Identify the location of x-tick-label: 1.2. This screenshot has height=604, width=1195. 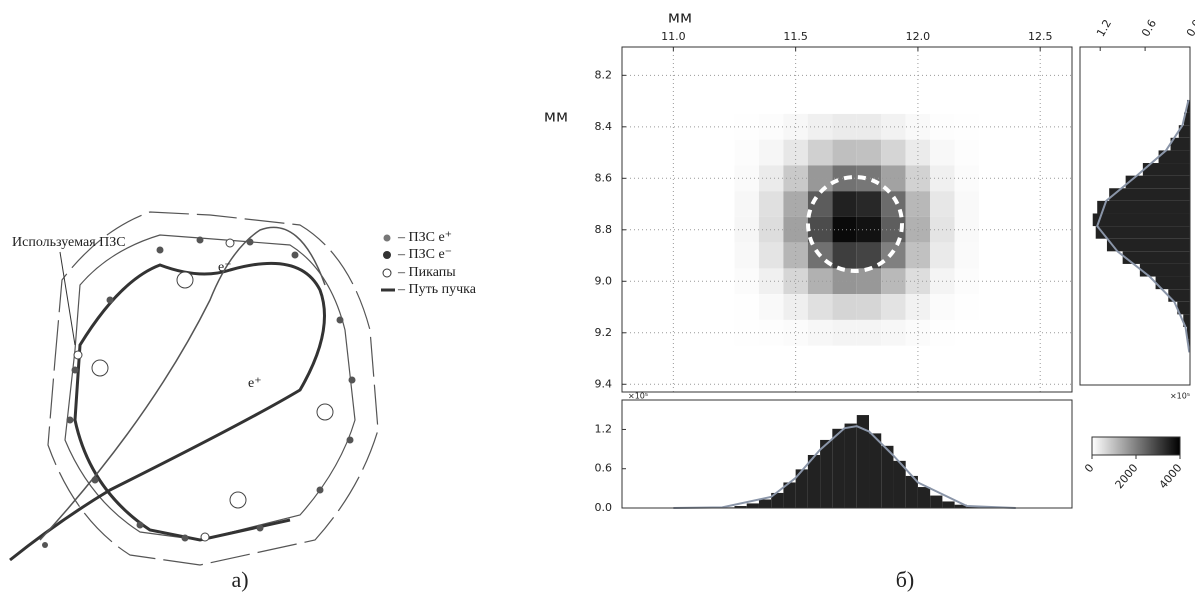
(1104, 28).